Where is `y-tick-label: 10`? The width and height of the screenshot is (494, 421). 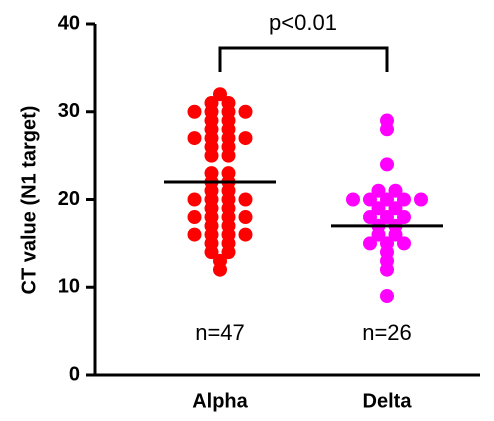 y-tick-label: 10 is located at coordinates (69, 287).